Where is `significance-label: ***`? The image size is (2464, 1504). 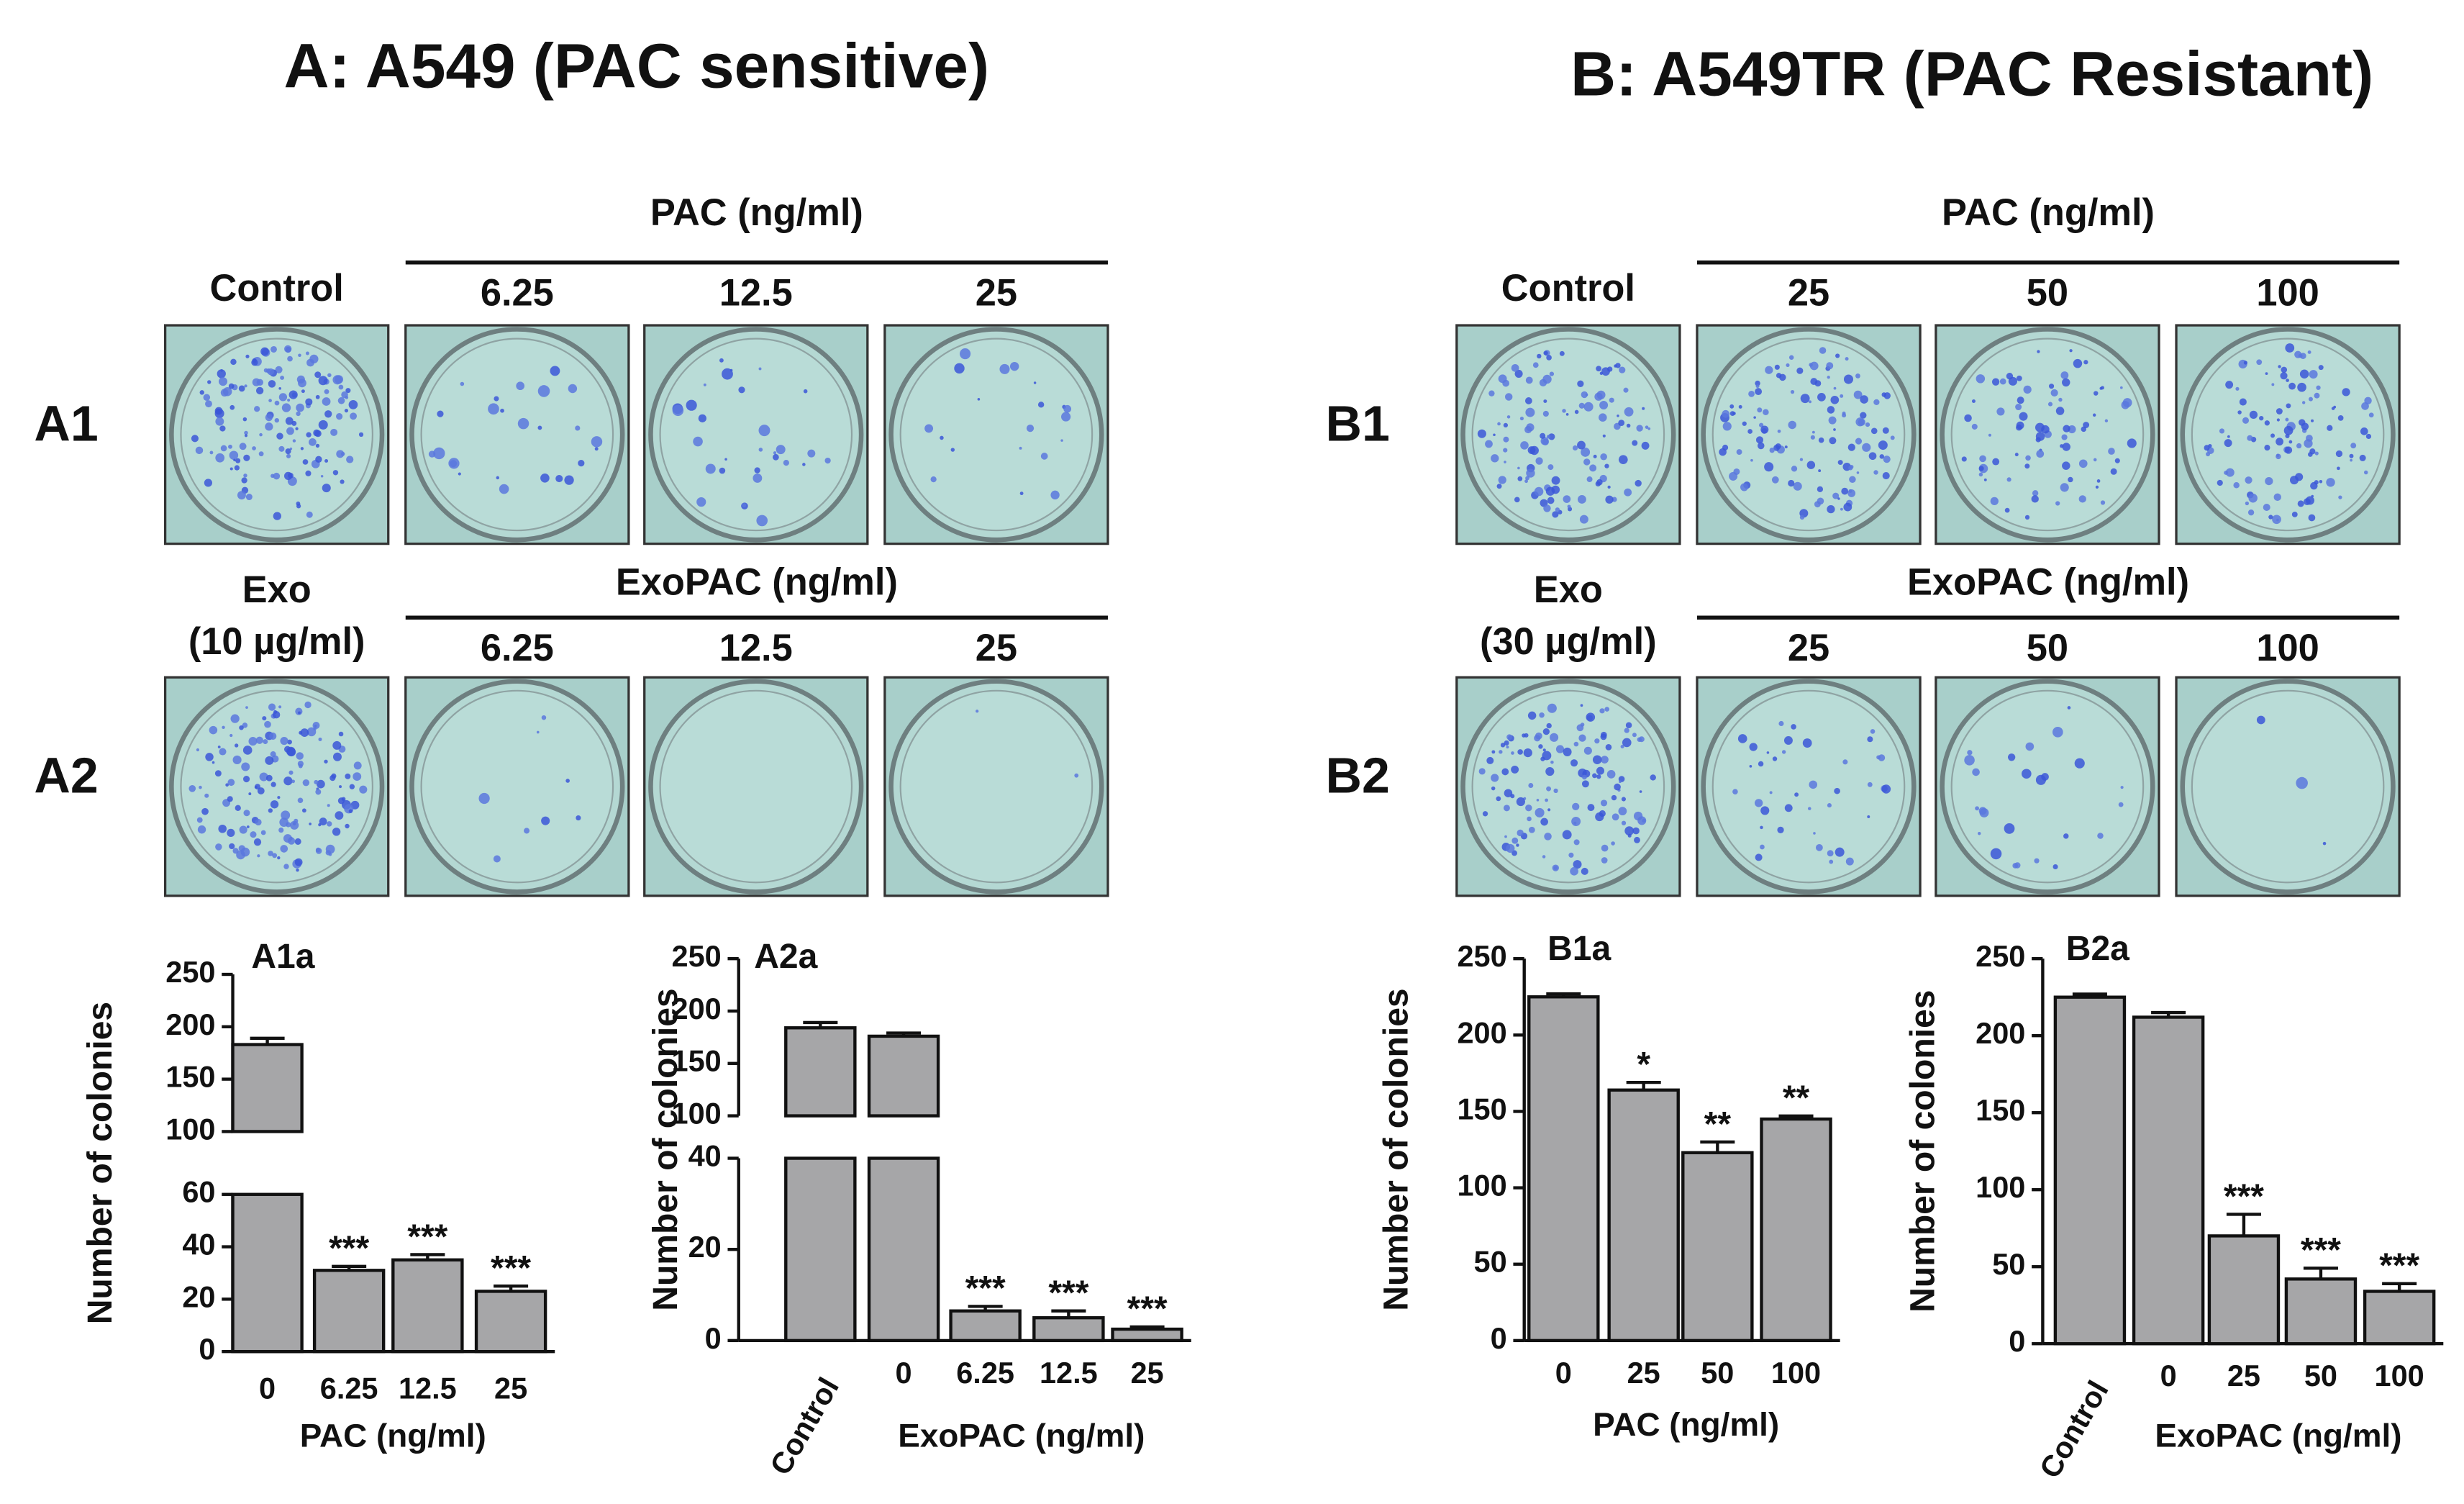
significance-label: *** is located at coordinates (2244, 1196).